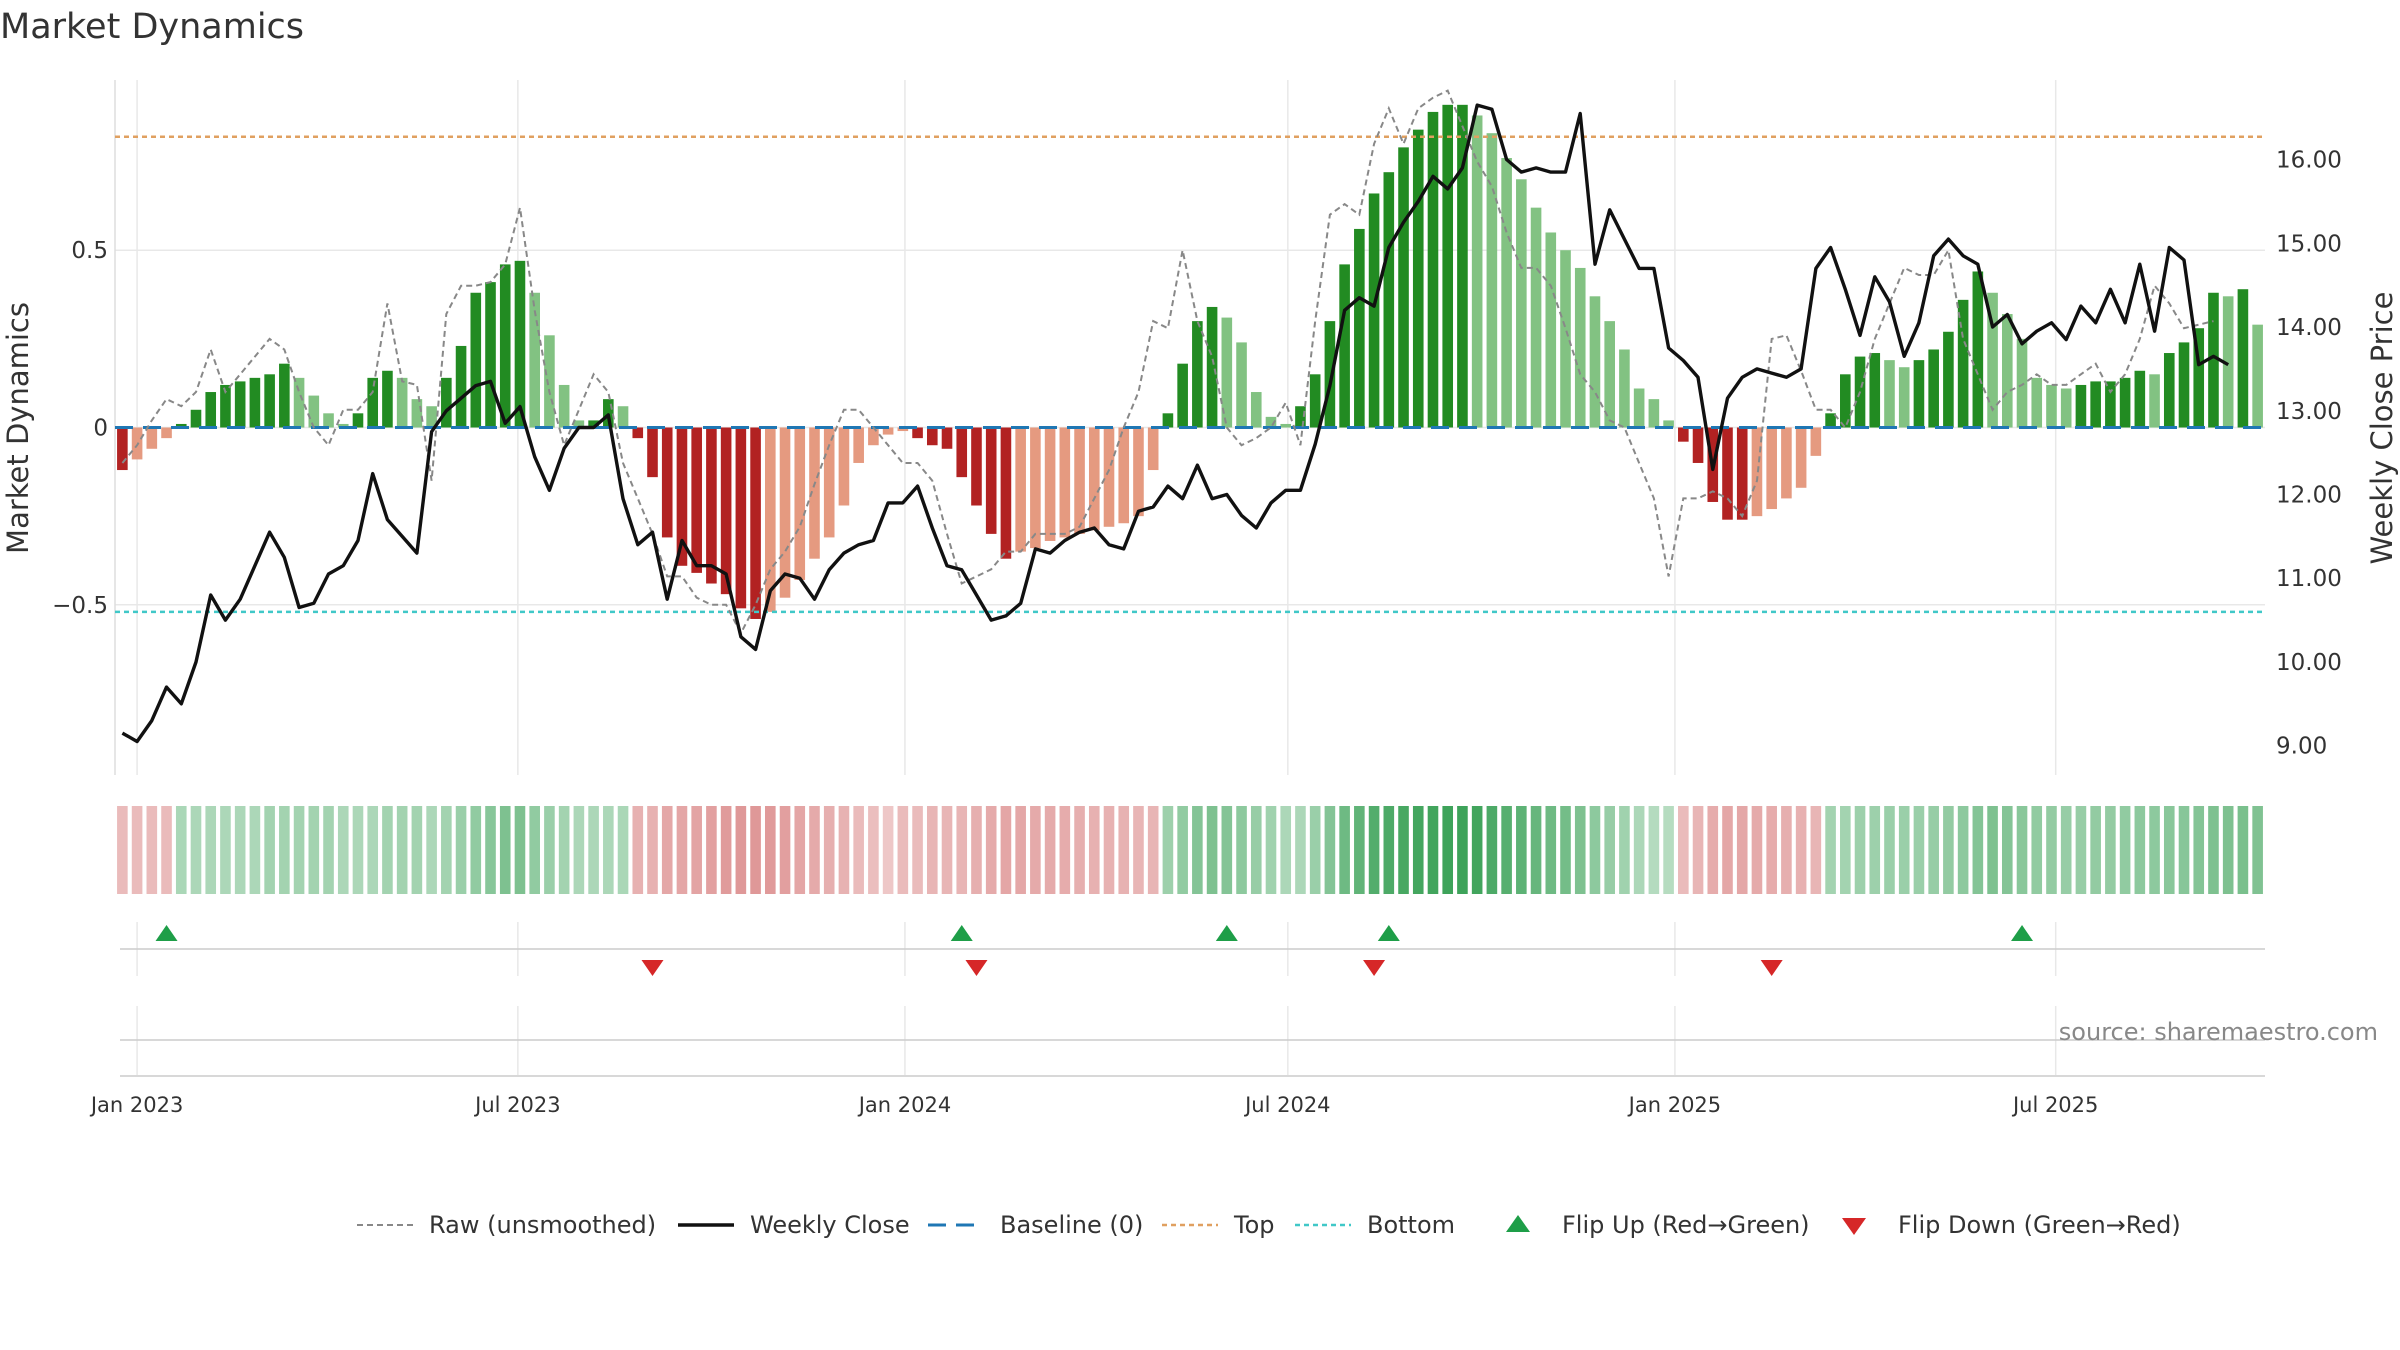  What do you see at coordinates (1518, 1223) in the screenshot?
I see `legend-swatch-flip-up` at bounding box center [1518, 1223].